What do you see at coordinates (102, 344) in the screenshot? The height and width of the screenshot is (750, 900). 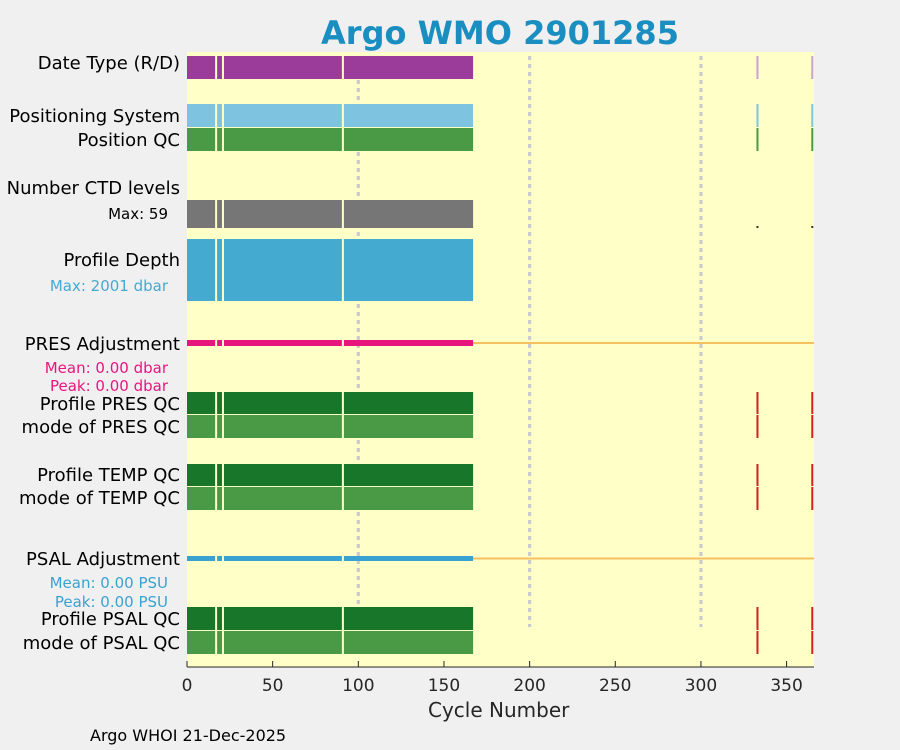 I see `row-label-pres_adj: PRES Adjustment` at bounding box center [102, 344].